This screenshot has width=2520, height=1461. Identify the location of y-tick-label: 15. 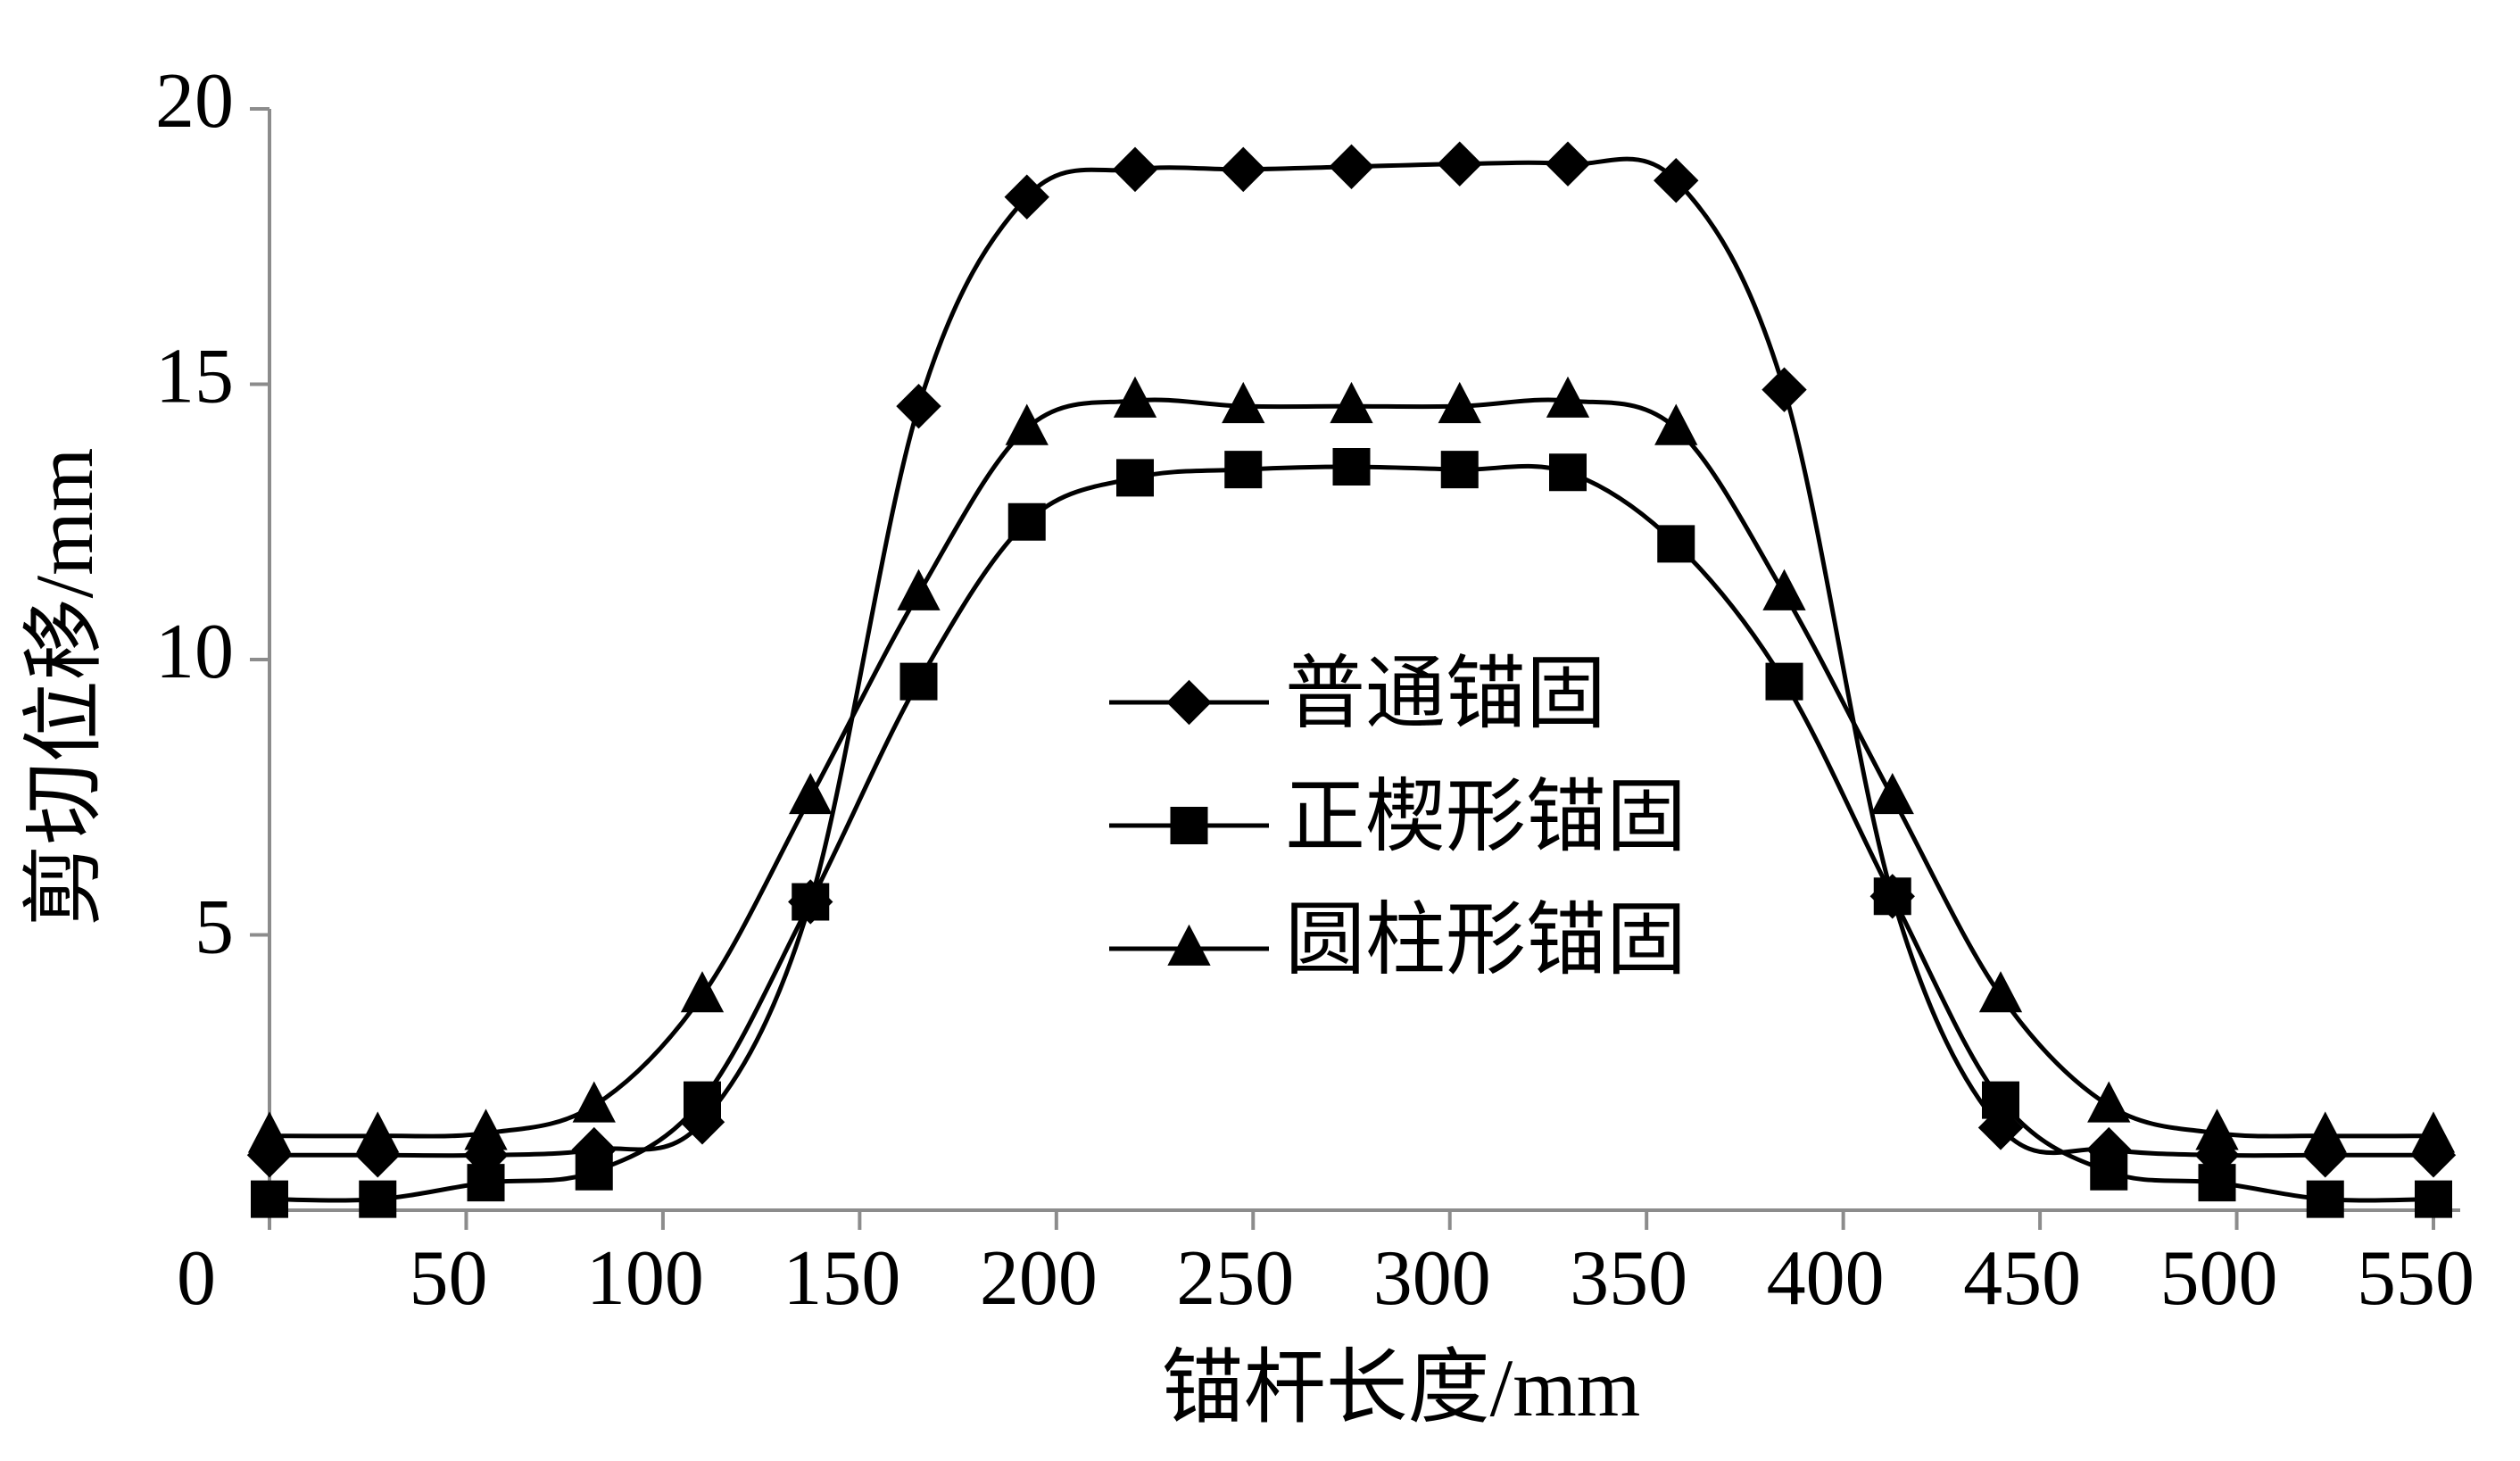
(194, 377).